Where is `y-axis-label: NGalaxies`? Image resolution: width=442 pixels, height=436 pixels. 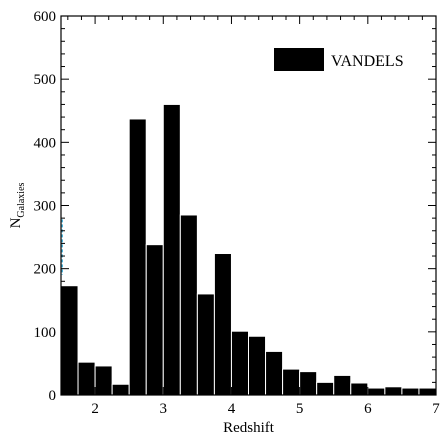
y-axis-label: NGalaxies is located at coordinates (17, 205).